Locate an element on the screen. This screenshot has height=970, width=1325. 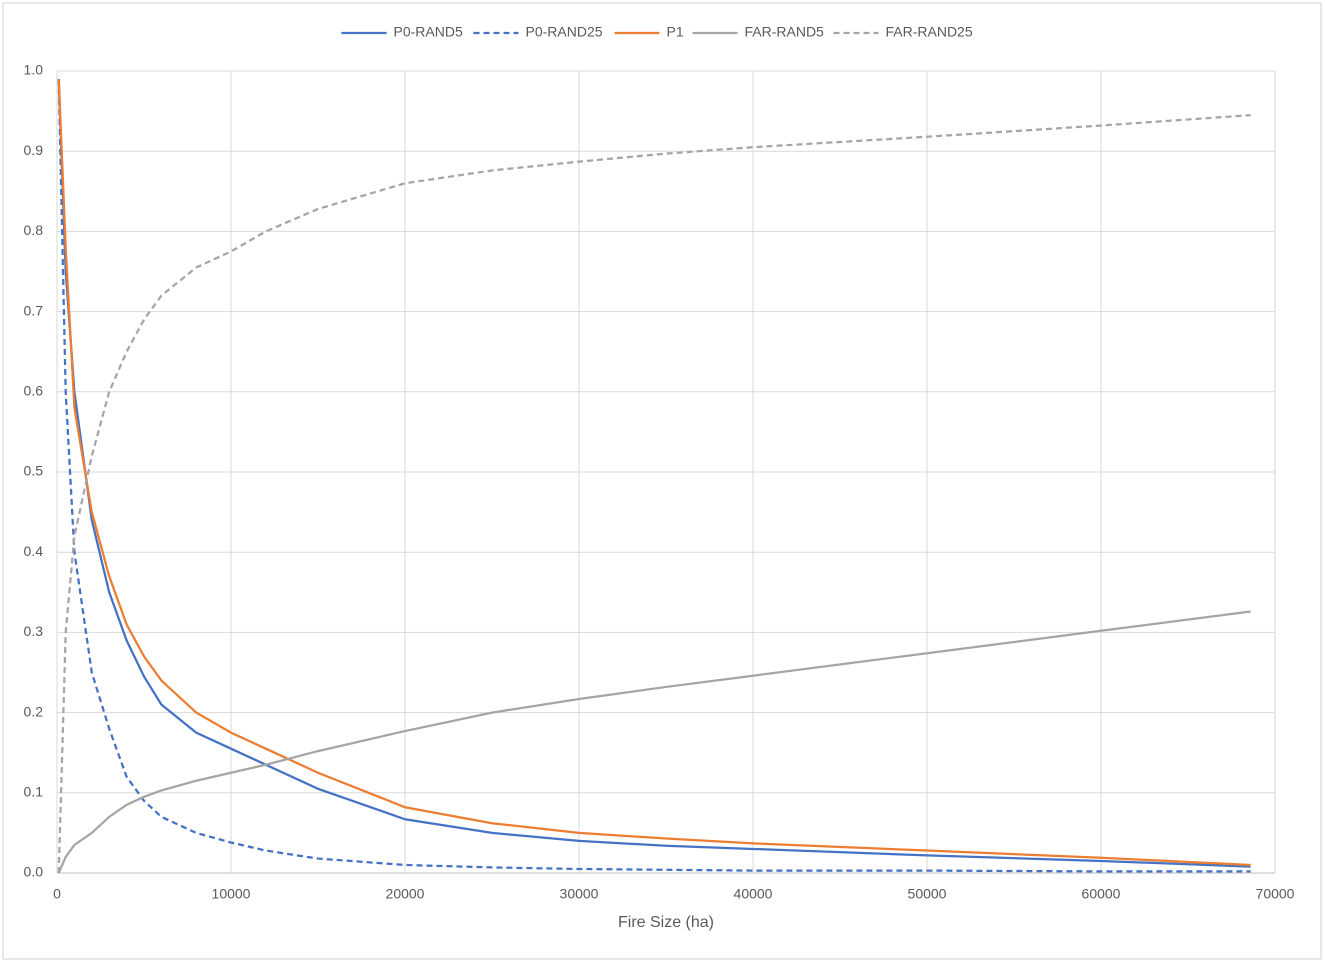
x-axis-title: Fire Size (ha) is located at coordinates (666, 922).